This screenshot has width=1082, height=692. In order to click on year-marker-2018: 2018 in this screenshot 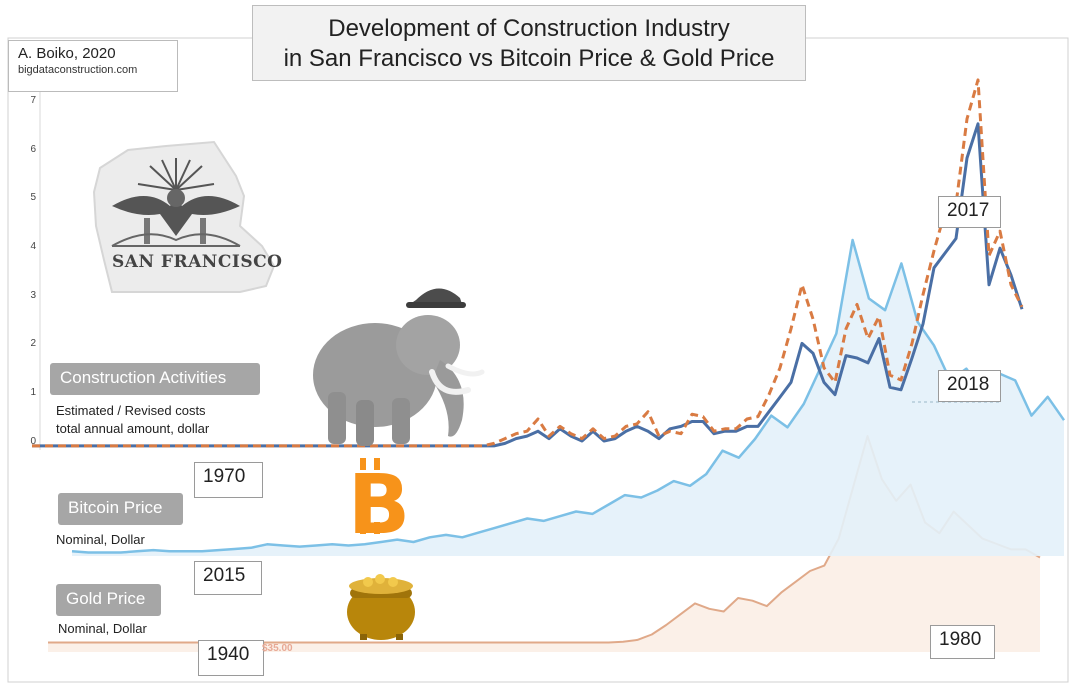, I will do `click(969, 386)`.